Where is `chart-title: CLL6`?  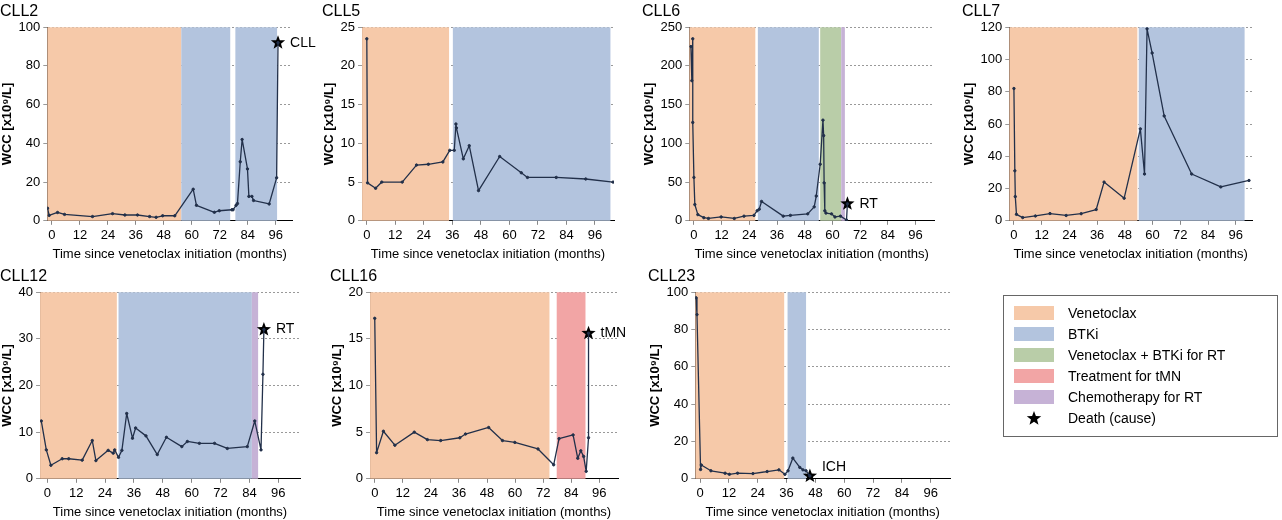
chart-title: CLL6 is located at coordinates (661, 11).